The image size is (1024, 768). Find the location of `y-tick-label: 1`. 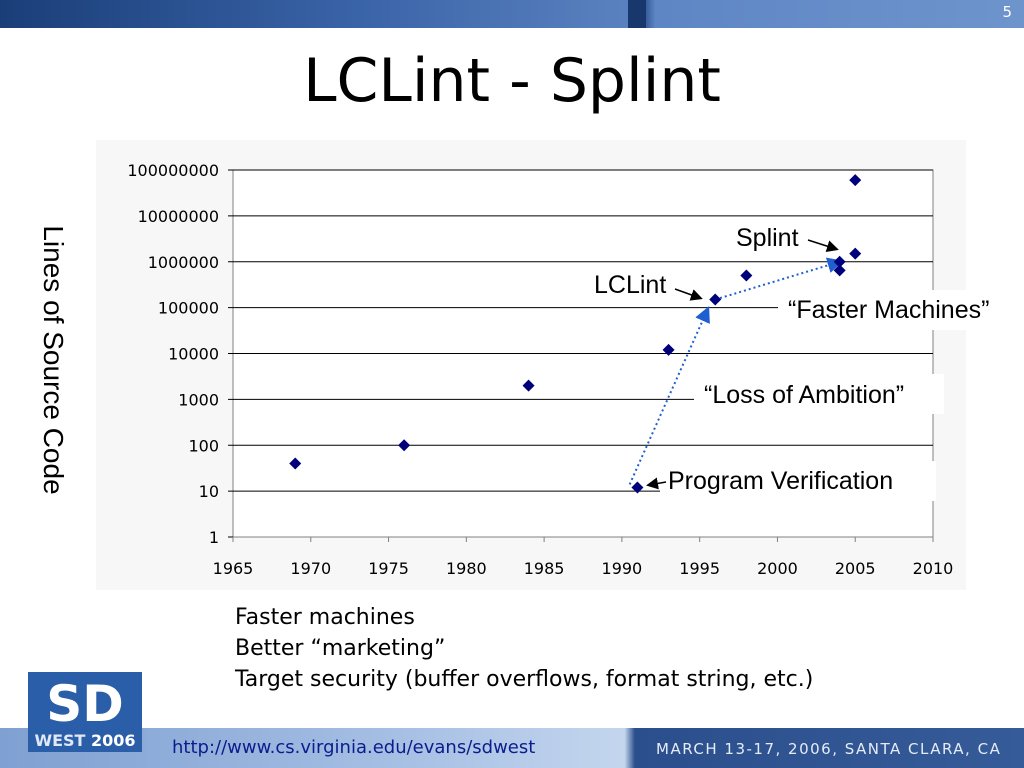

y-tick-label: 1 is located at coordinates (214, 537).